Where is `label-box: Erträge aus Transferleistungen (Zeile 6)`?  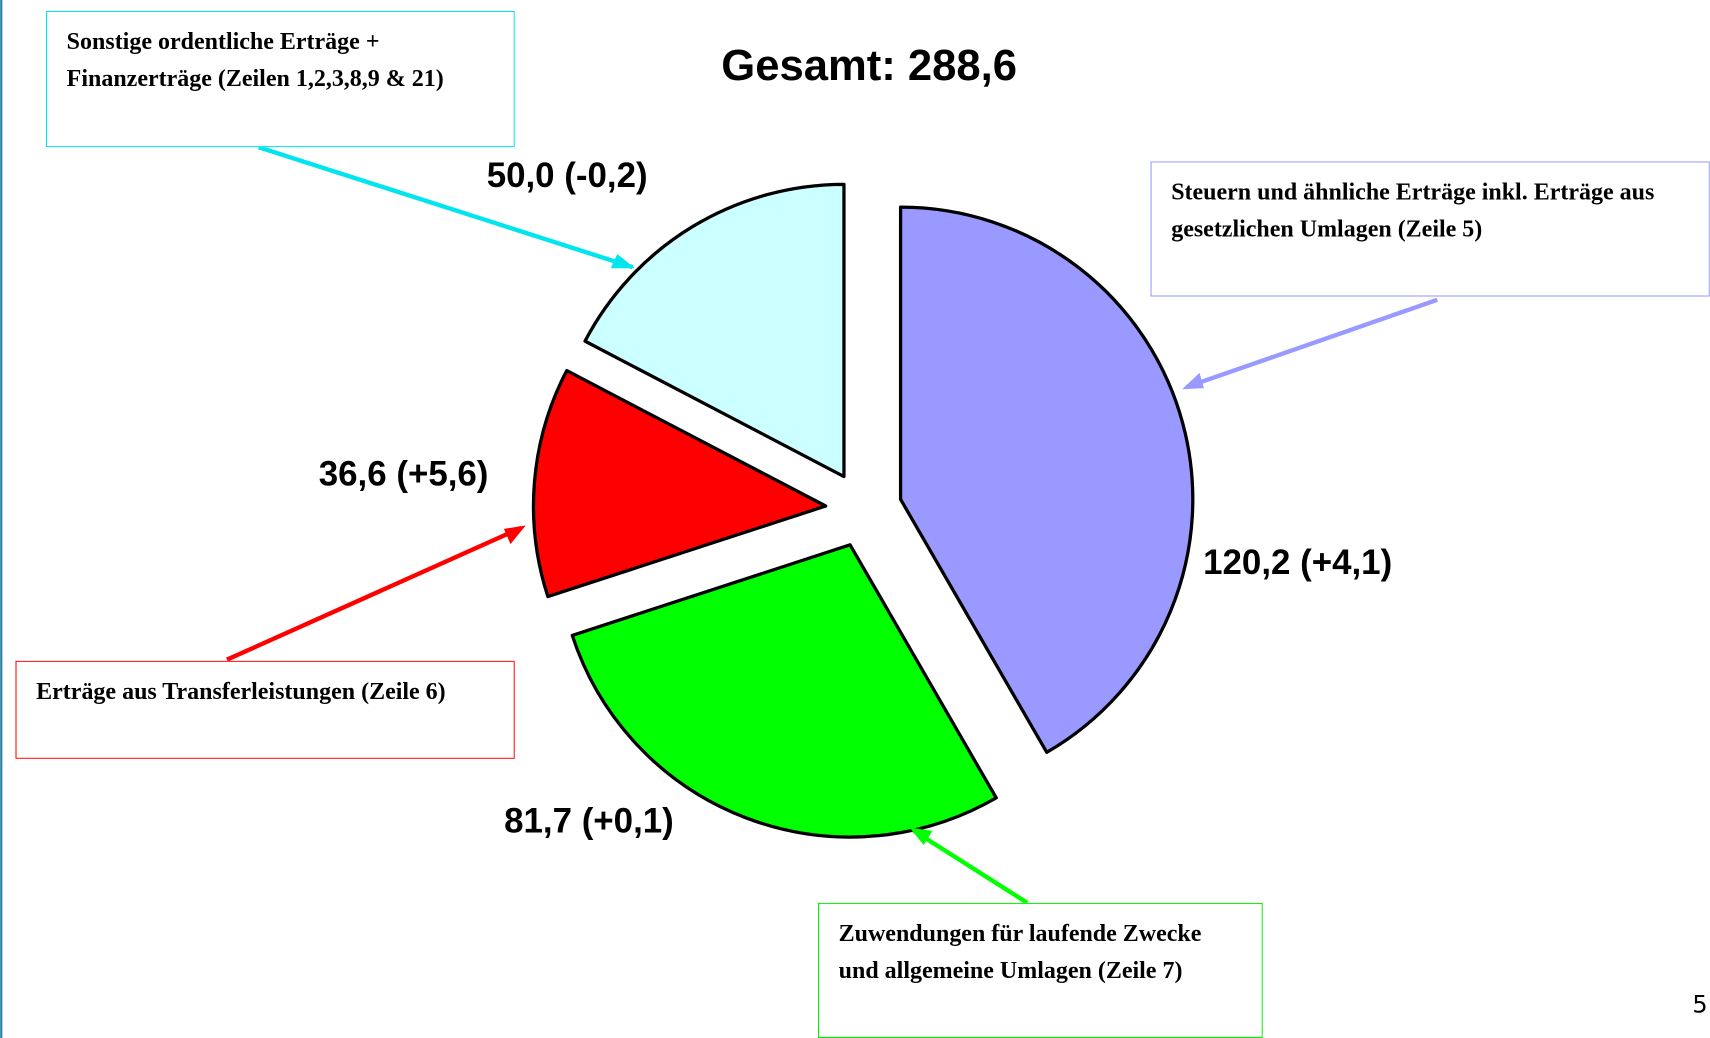 label-box: Erträge aus Transferleistungen (Zeile 6) is located at coordinates (265, 709).